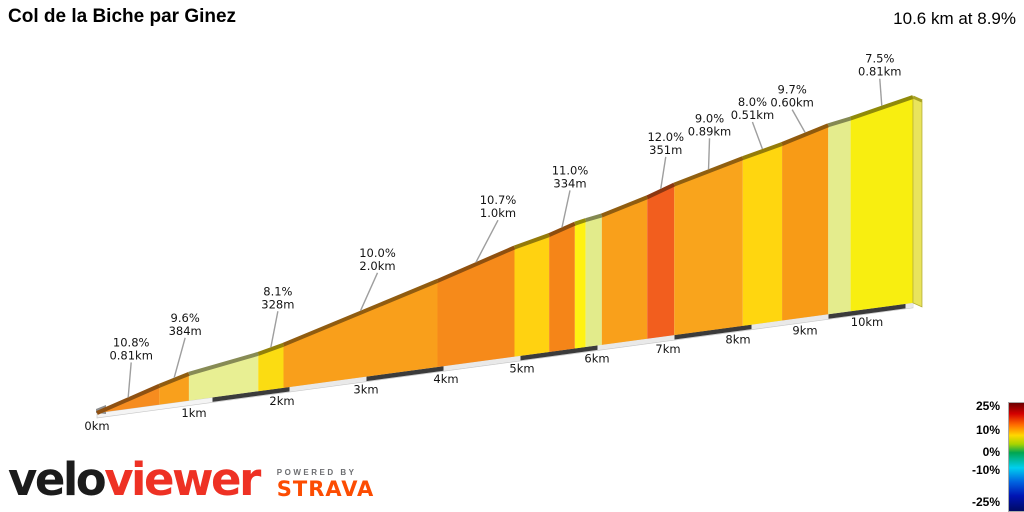 This screenshot has width=1024, height=512. Describe the element at coordinates (665, 150) in the screenshot. I see `segment-label-length: 351m` at that location.